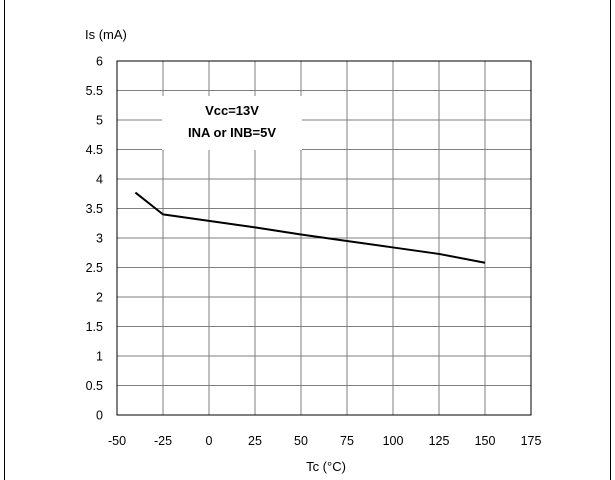 This screenshot has height=480, width=615. What do you see at coordinates (439, 441) in the screenshot?
I see `x-tick-label: 125` at bounding box center [439, 441].